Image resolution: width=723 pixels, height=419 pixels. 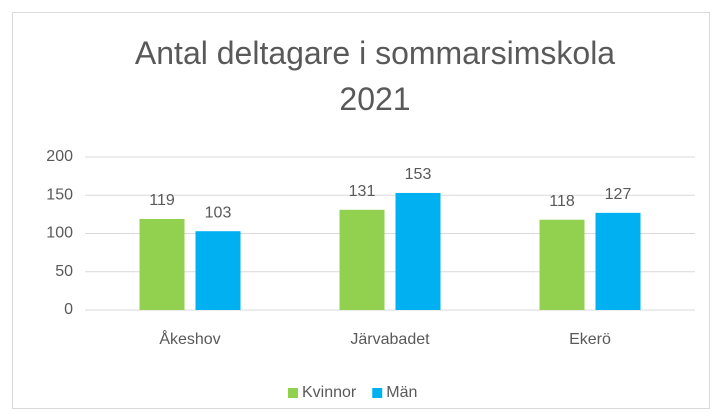 What do you see at coordinates (162, 200) in the screenshot?
I see `data-label: 119` at bounding box center [162, 200].